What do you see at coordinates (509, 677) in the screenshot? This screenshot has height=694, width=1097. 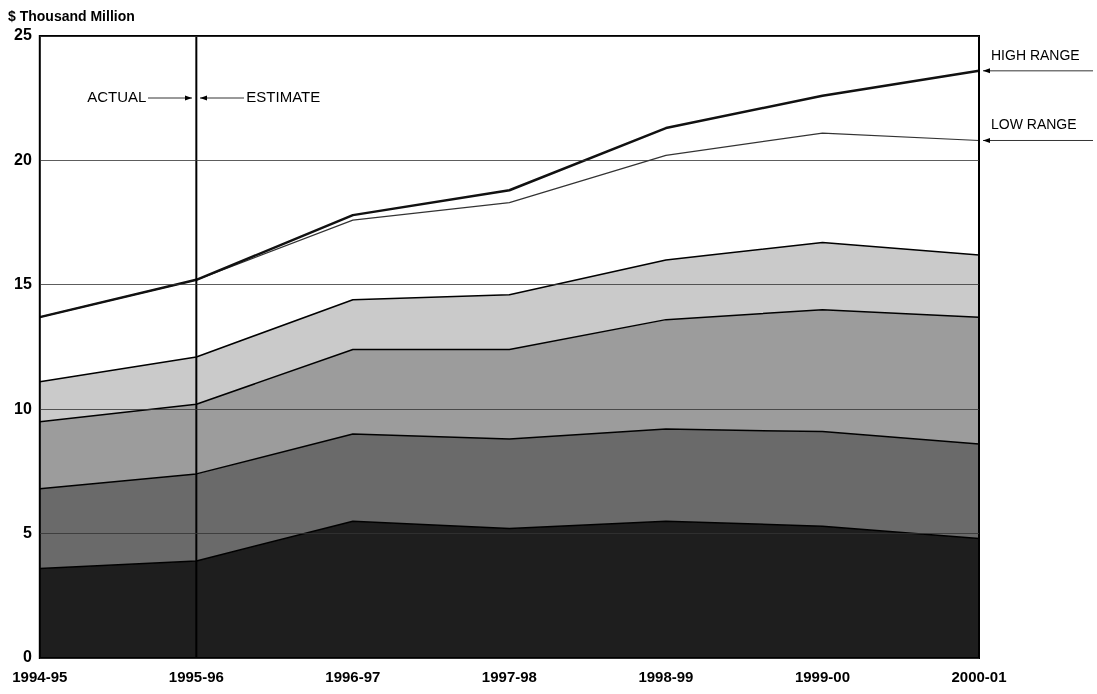 I see `x-tick-label: 1997-98` at bounding box center [509, 677].